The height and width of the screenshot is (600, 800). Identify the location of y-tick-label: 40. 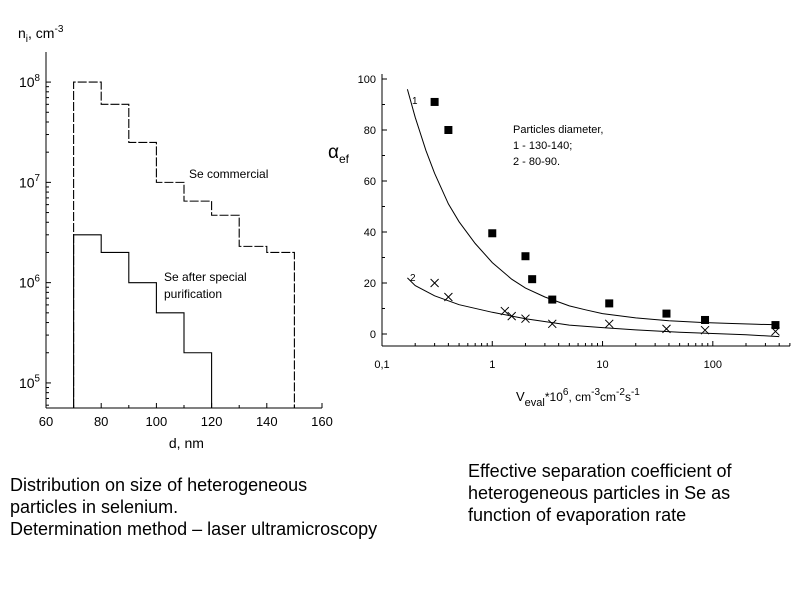
(370, 233).